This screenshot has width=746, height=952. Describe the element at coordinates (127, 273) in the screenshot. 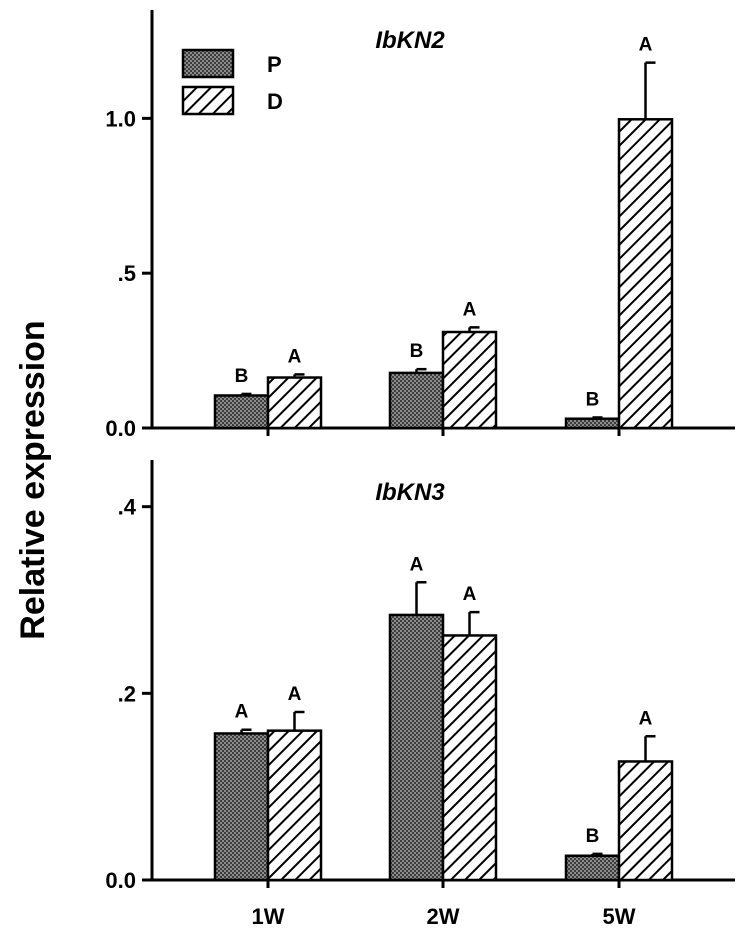

I see `y-tick-label: .5` at that location.